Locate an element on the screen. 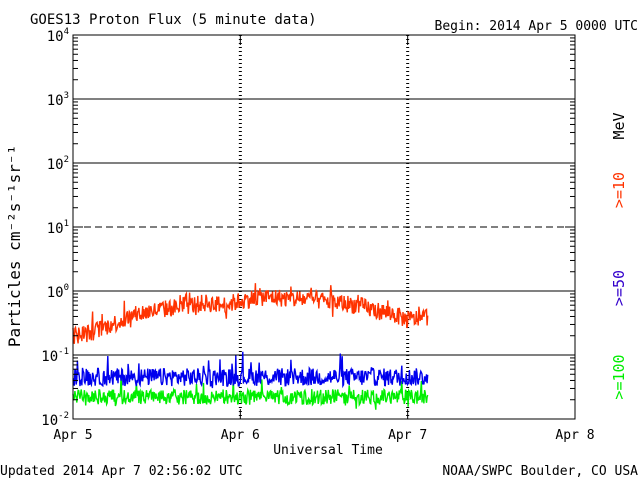  y-tick-label-5: 10⁻¹ is located at coordinates (55, 356).